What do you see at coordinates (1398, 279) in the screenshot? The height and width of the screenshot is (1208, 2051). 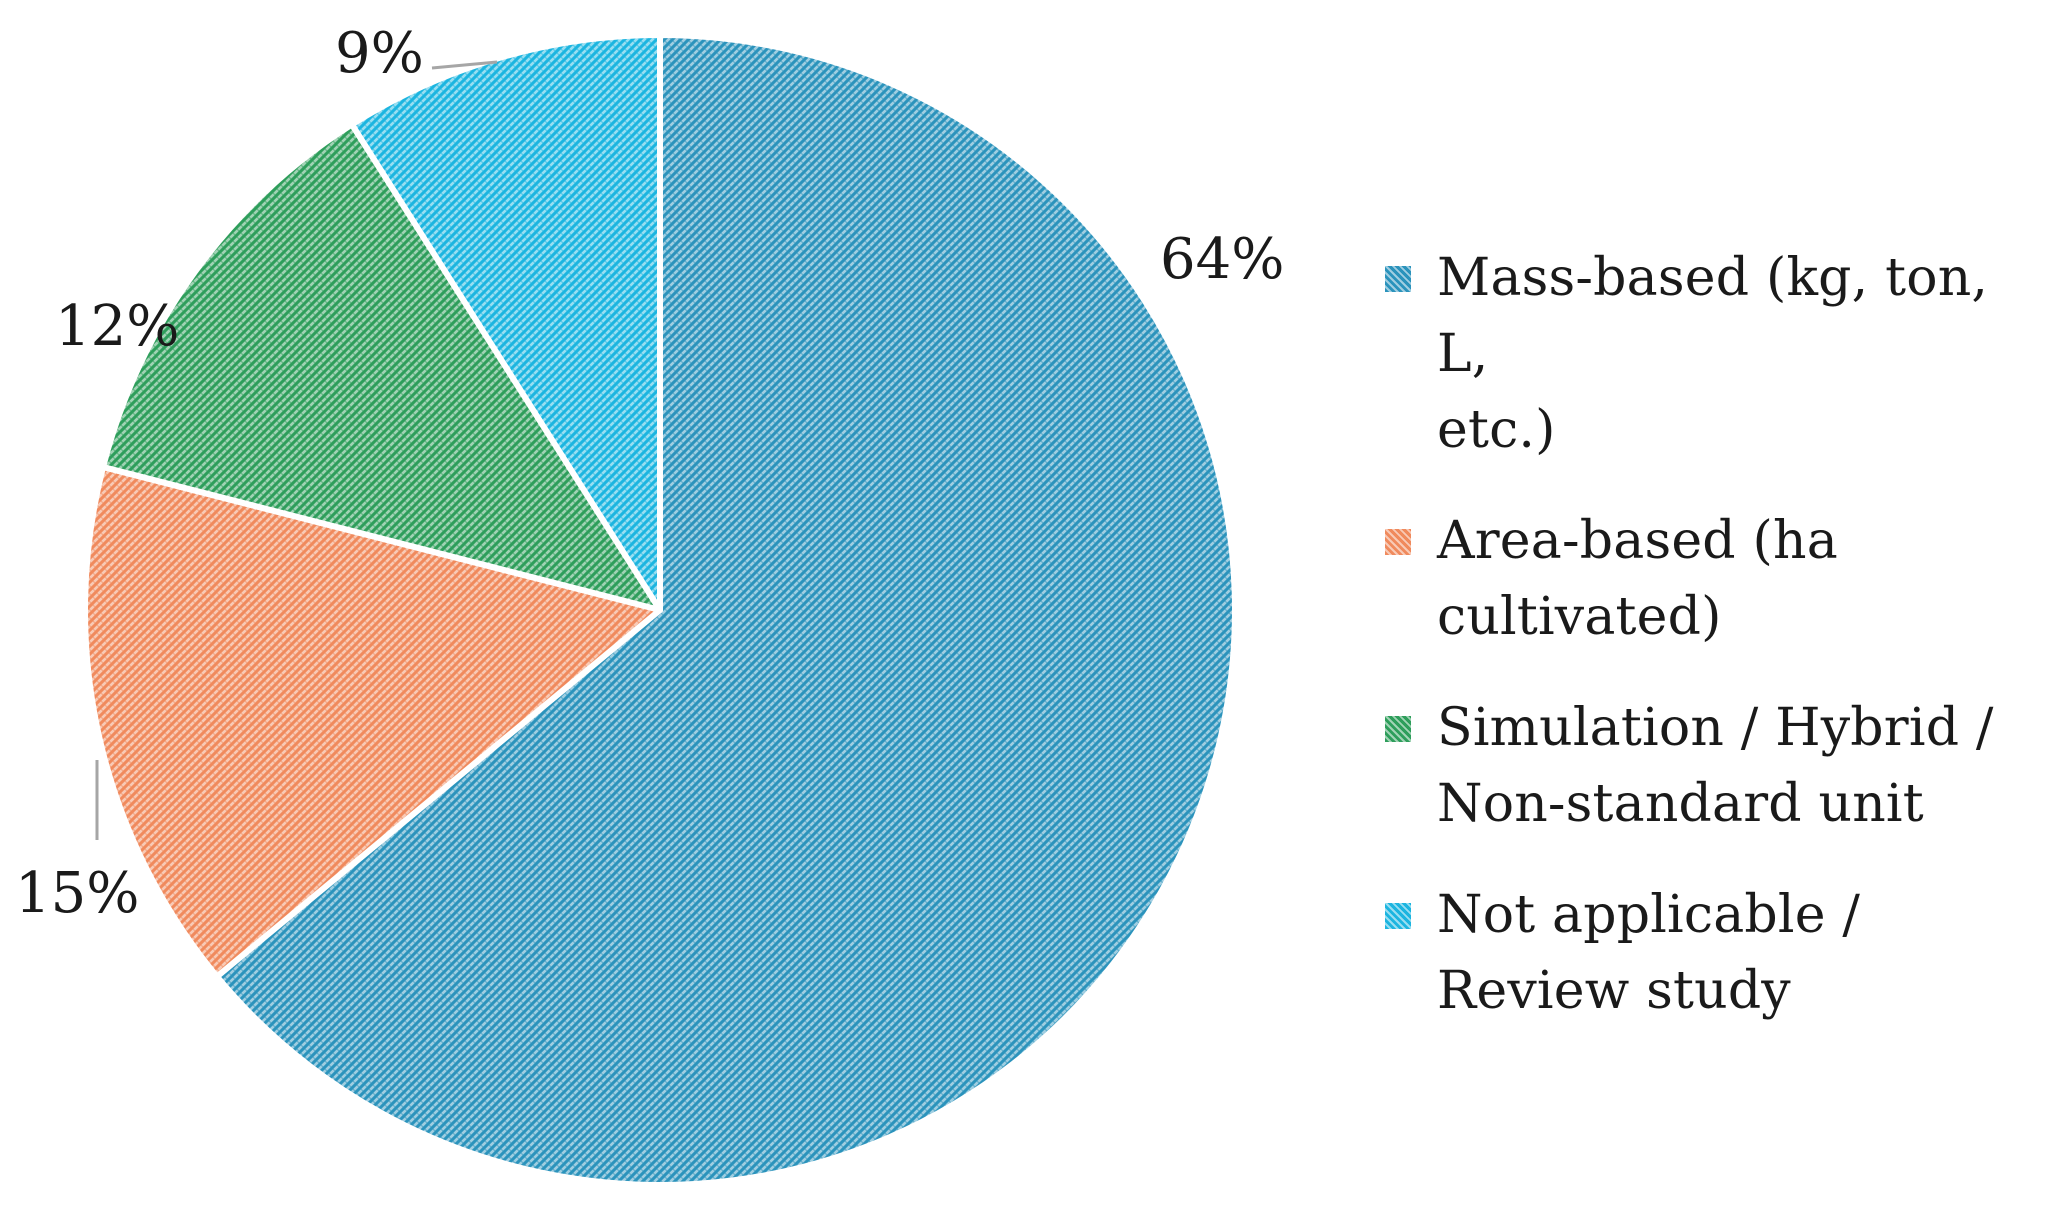 I see `legend-swatch-mass-based` at bounding box center [1398, 279].